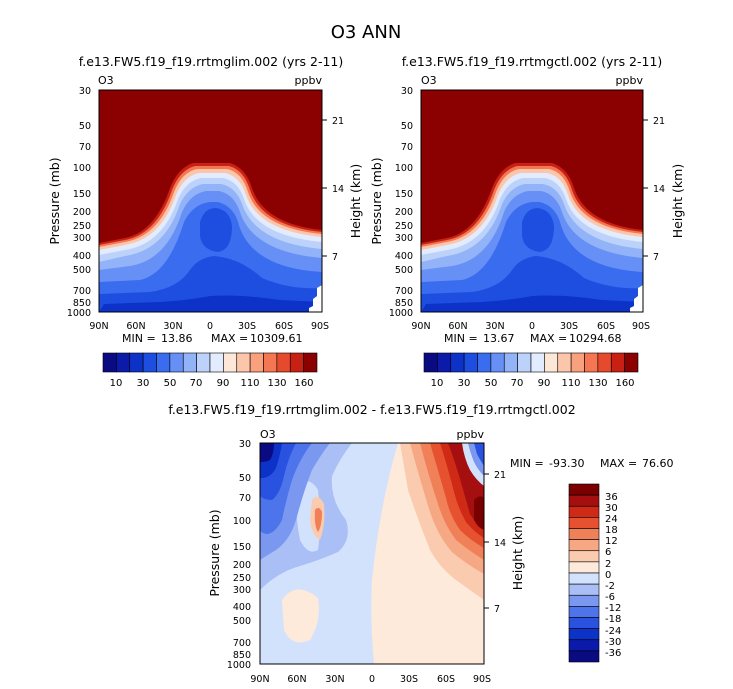 Image resolution: width=733 pixels, height=689 pixels. Describe the element at coordinates (659, 121) in the screenshot. I see `height-tick-label: 21` at that location.